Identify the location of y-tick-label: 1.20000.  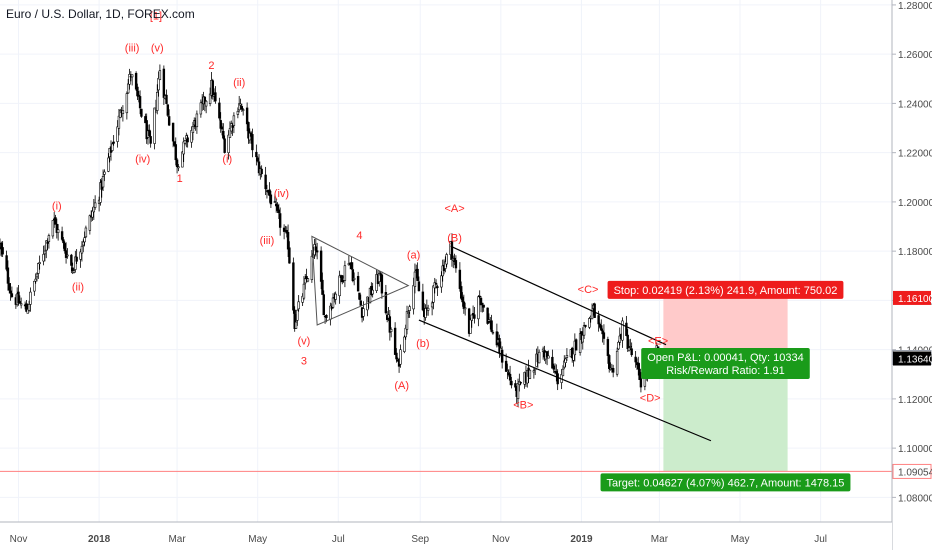
(915, 203).